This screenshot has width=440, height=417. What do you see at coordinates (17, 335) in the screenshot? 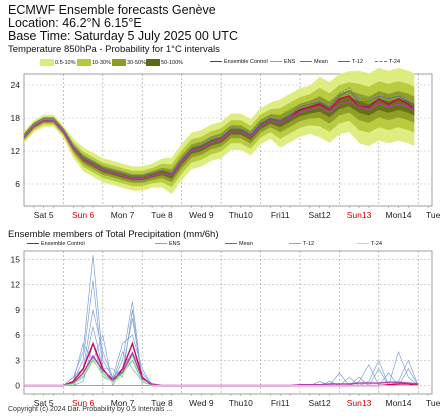
I see `precip-y-tick-label: 6` at bounding box center [17, 335].